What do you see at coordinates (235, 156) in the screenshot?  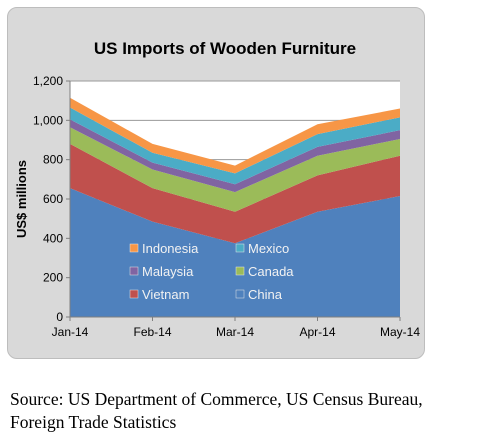 I see `area-malaysia` at bounding box center [235, 156].